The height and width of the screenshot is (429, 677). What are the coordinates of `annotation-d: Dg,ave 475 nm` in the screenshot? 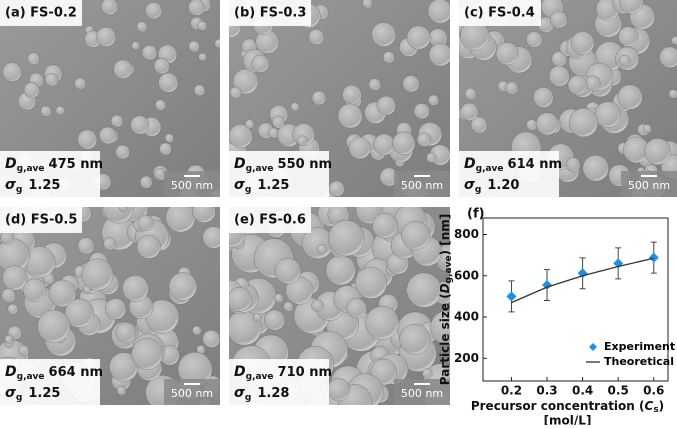 It's located at (54, 165).